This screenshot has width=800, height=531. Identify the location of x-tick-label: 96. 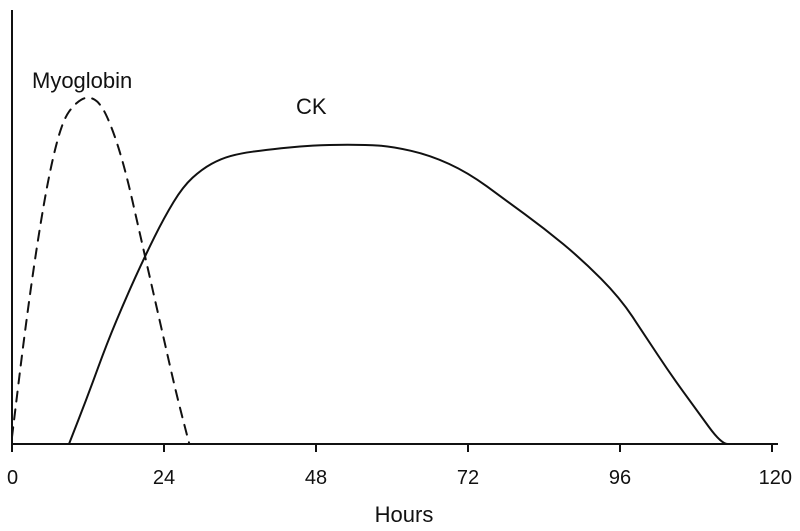
(620, 478).